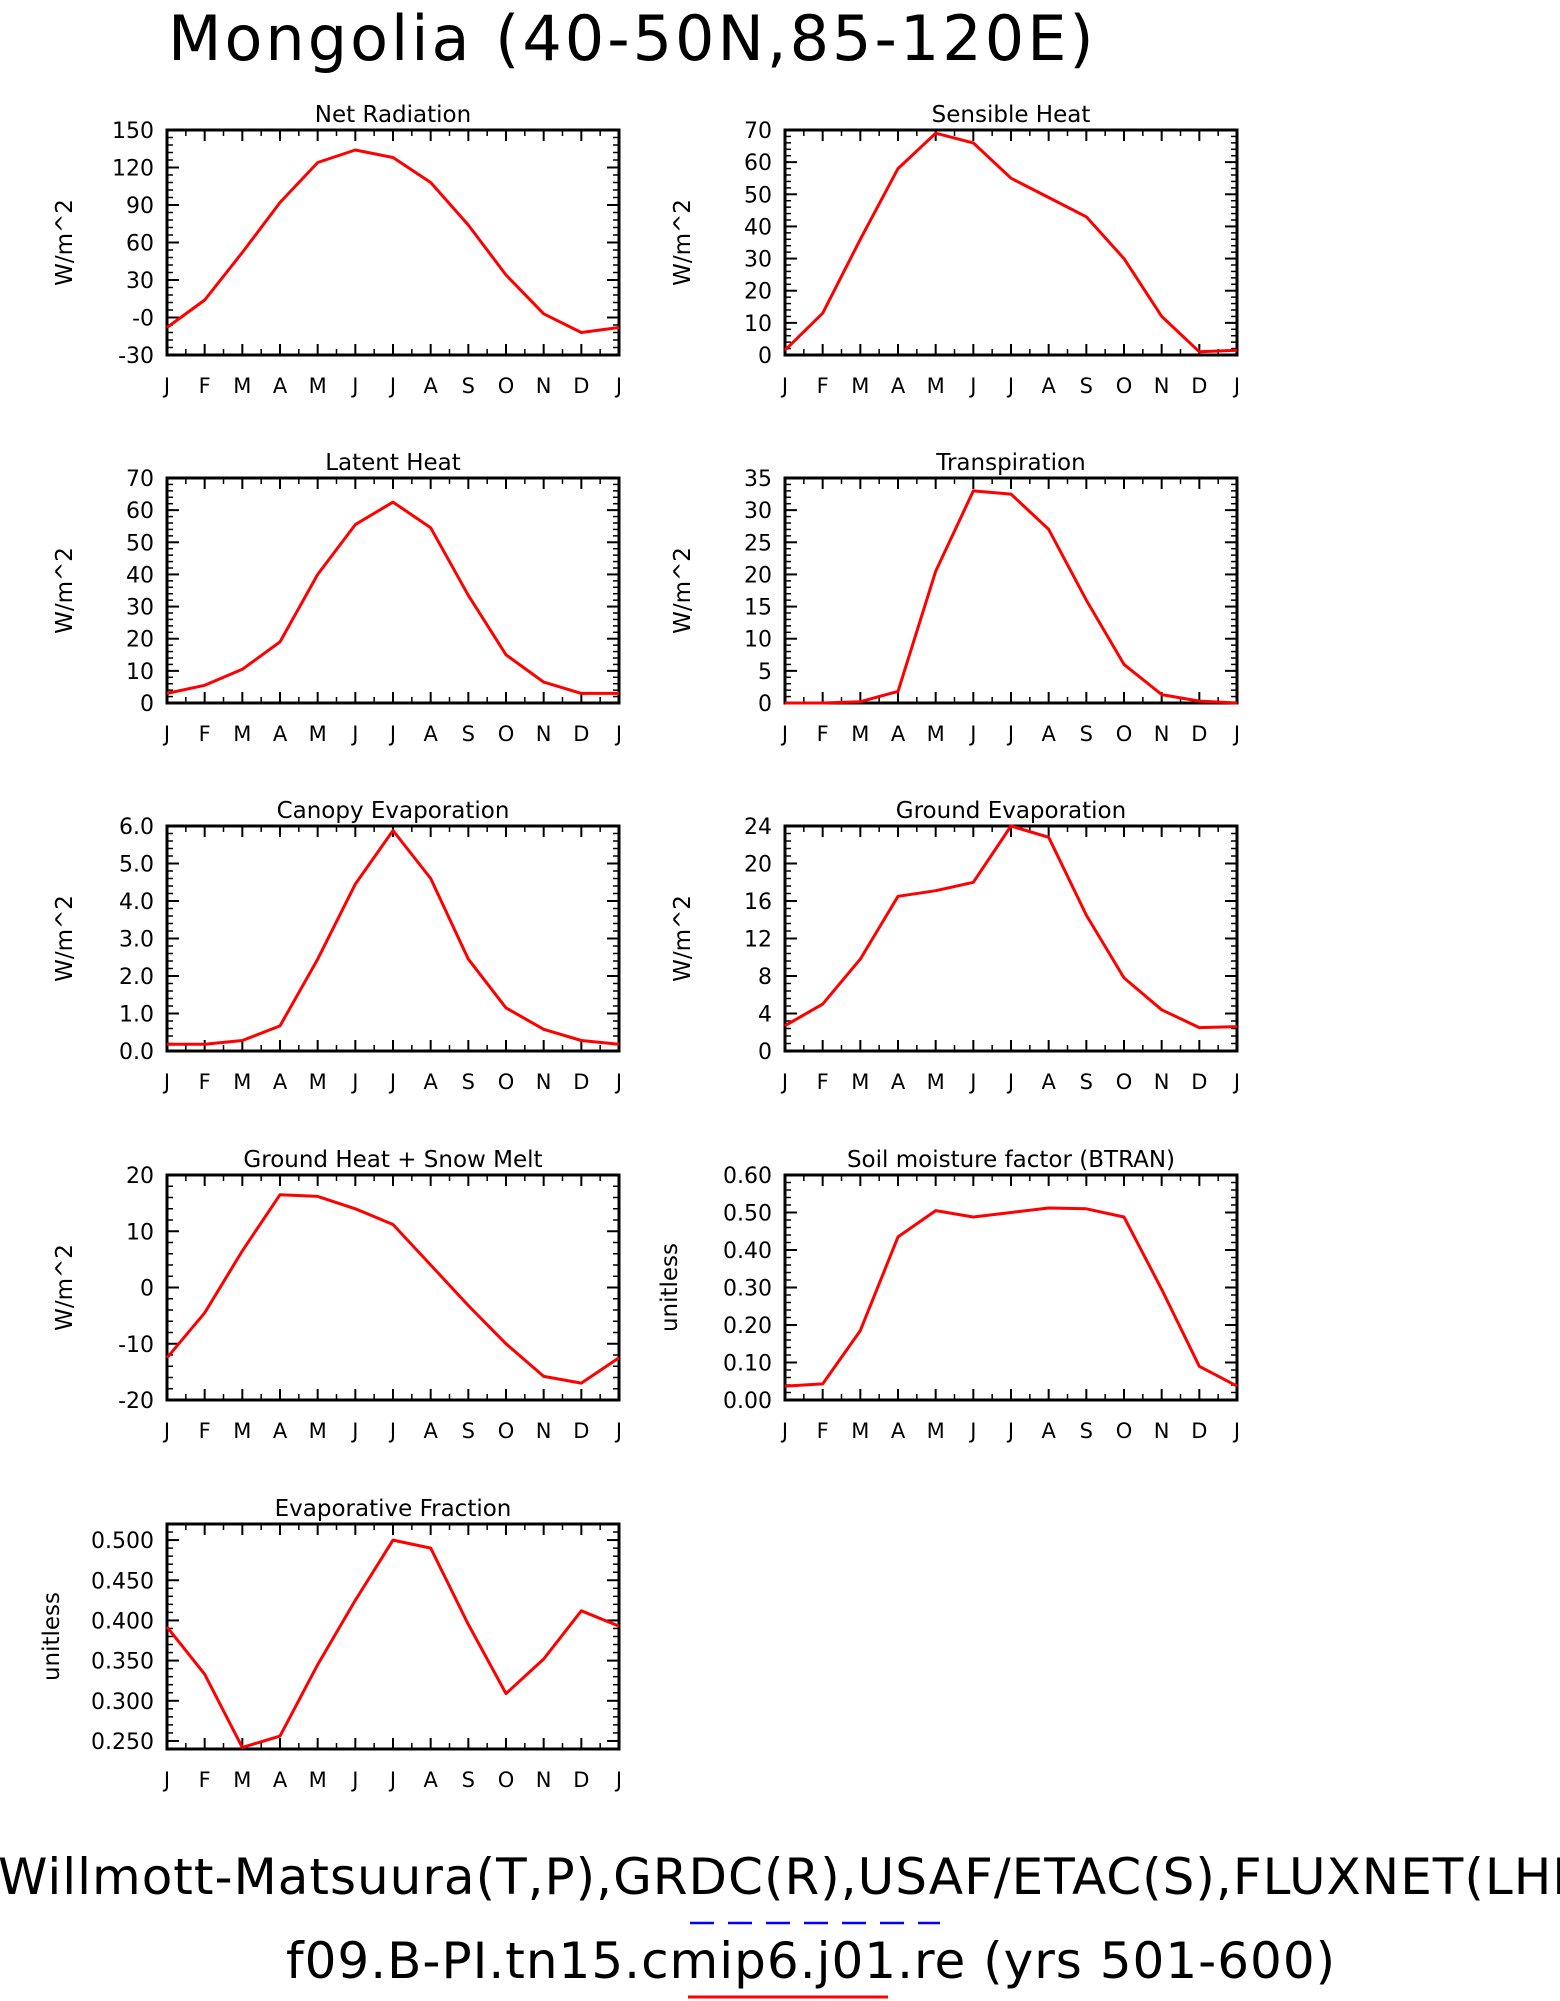 The image size is (1560, 2001). What do you see at coordinates (140, 543) in the screenshot?
I see `y-tick-label: 50` at bounding box center [140, 543].